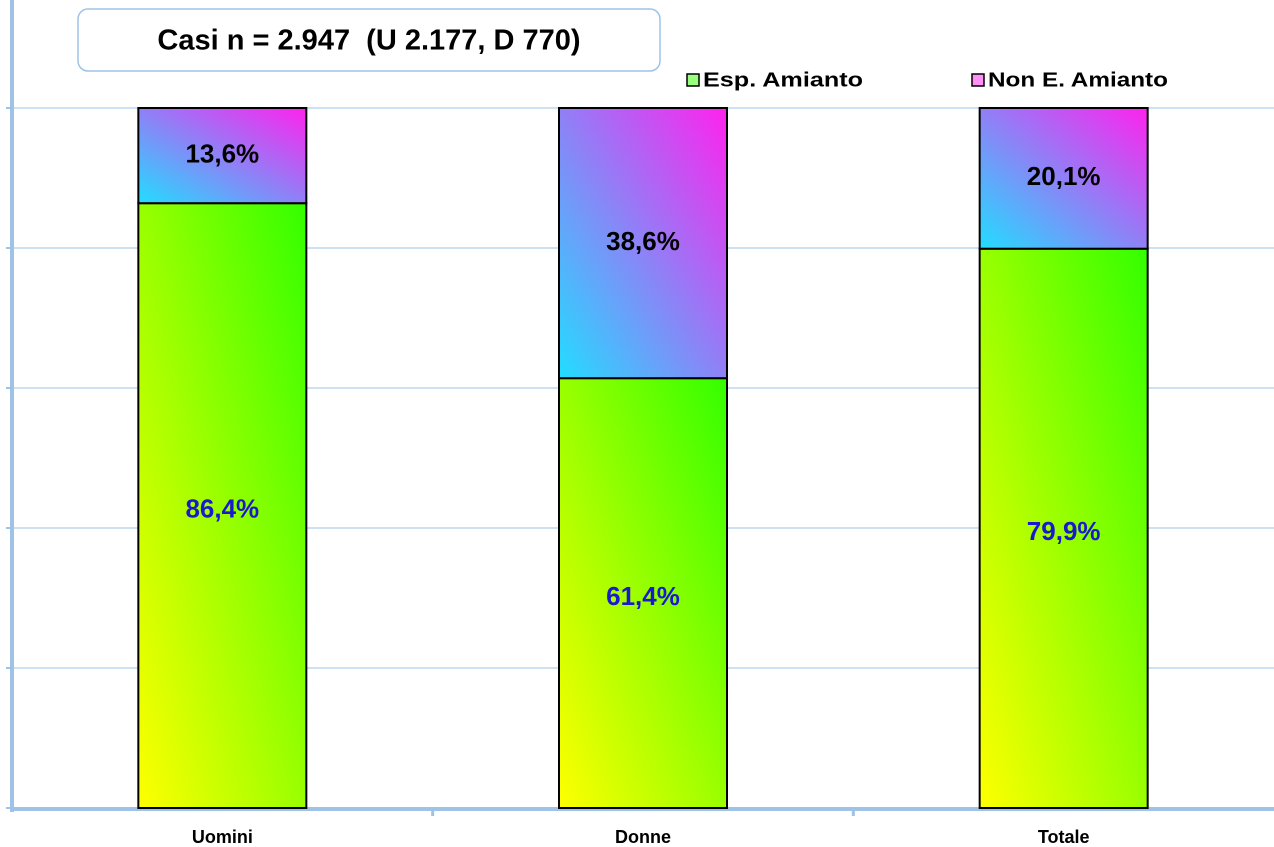 This screenshot has width=1274, height=847. What do you see at coordinates (643, 837) in the screenshot?
I see `x-tick-label: Donne` at bounding box center [643, 837].